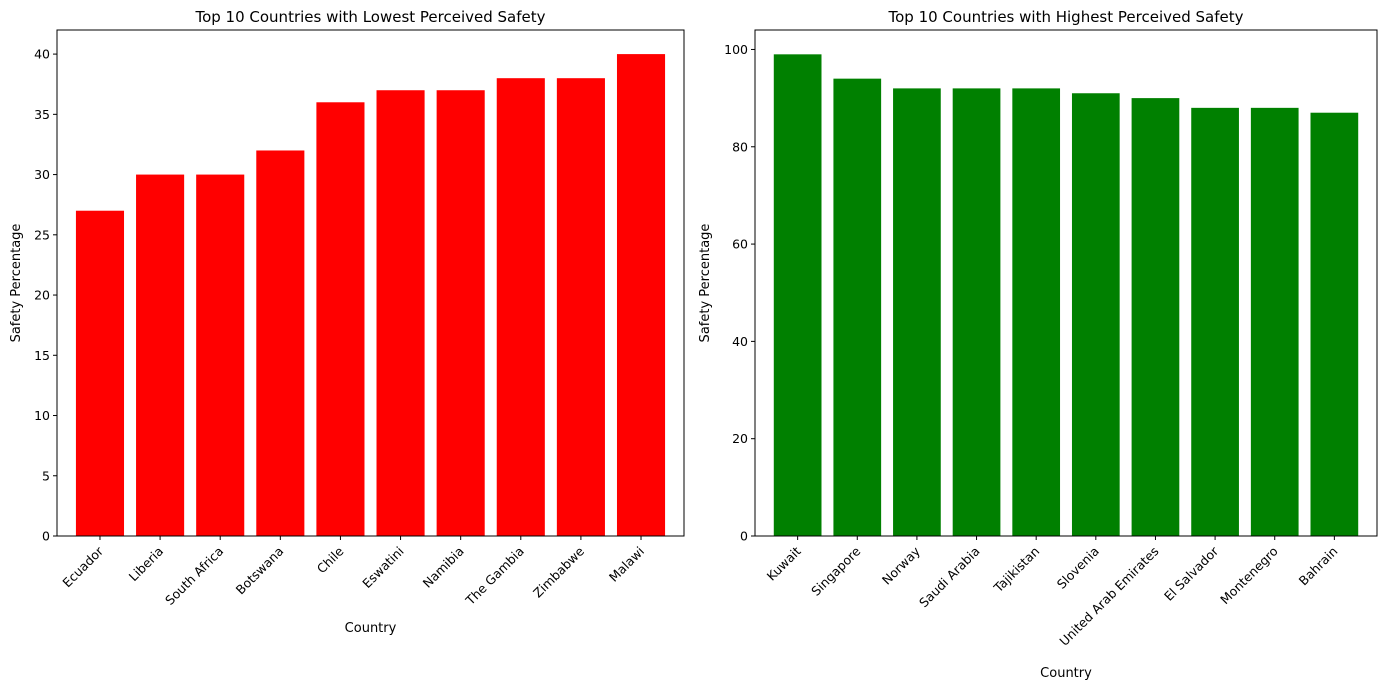 Image resolution: width=1389 pixels, height=690 pixels. Describe the element at coordinates (1249, 576) in the screenshot. I see `x-tick-label: Montenegro` at that location.